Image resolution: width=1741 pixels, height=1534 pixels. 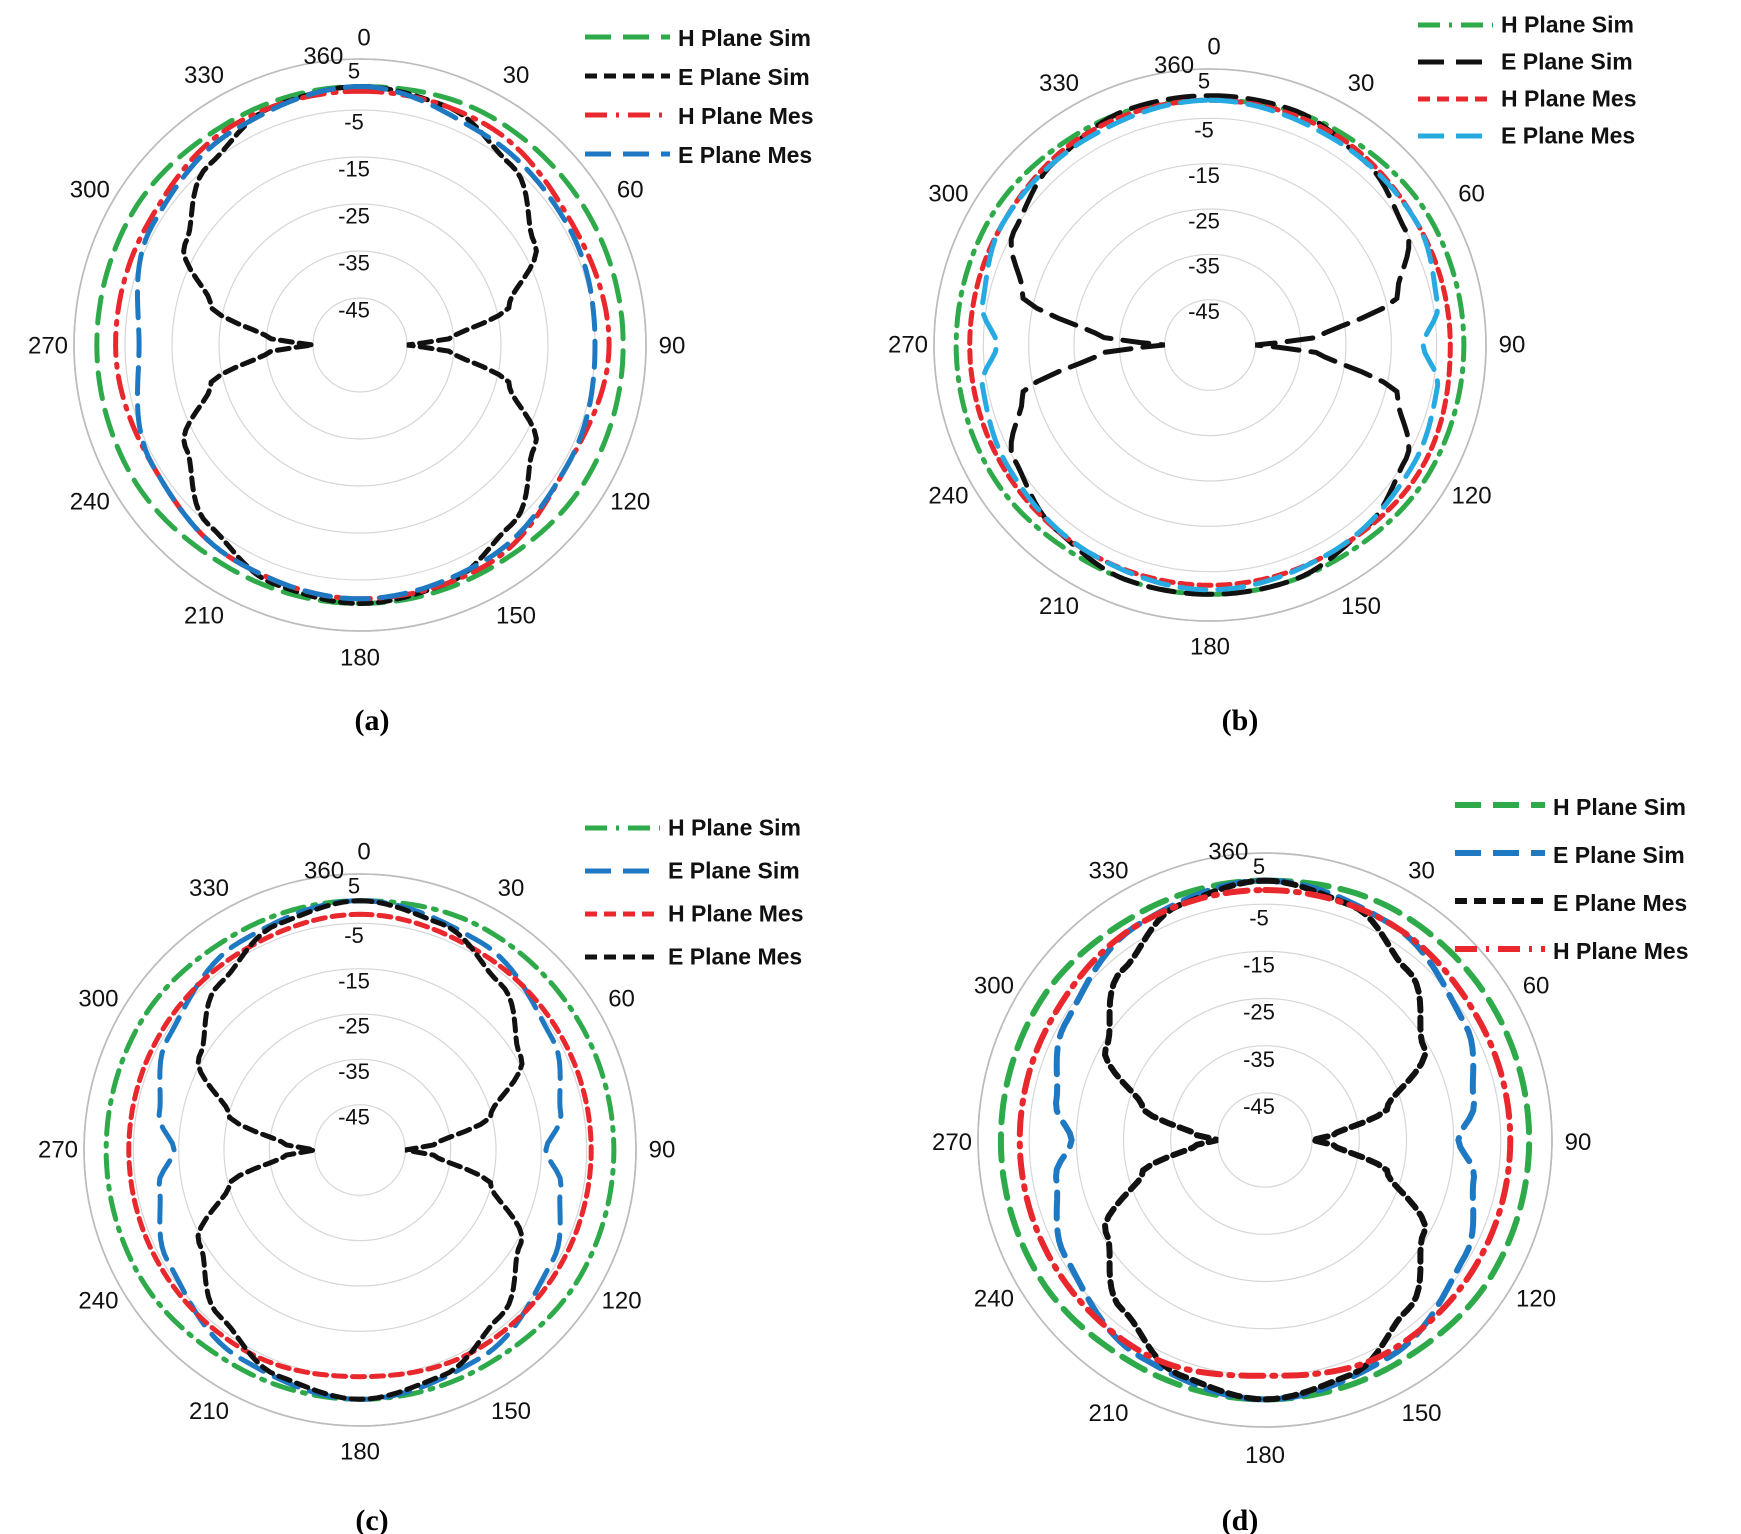 I want to click on panel-caption: (a), so click(x=372, y=720).